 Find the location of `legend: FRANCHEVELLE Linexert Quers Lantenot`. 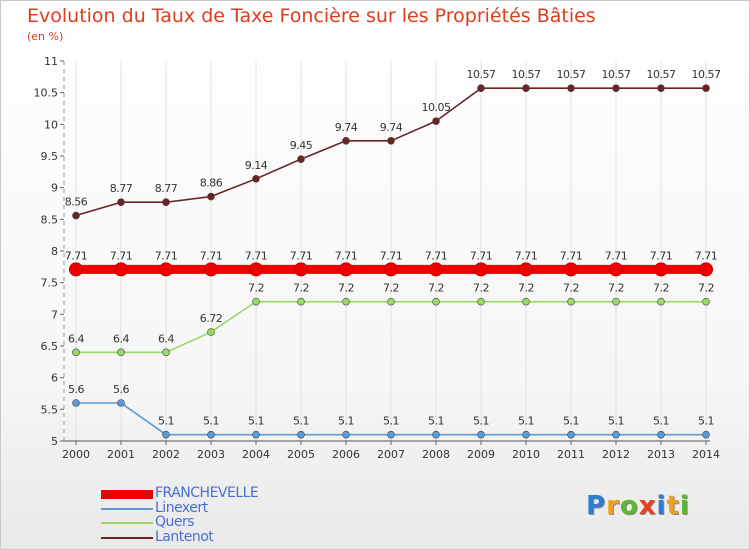

legend: FRANCHEVELLE Linexert Quers Lantenot is located at coordinates (211, 515).